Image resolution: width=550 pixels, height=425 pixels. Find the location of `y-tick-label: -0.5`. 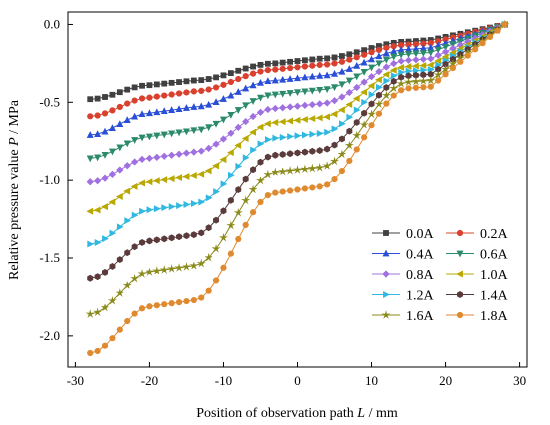

y-tick-label: -0.5 is located at coordinates (49, 101).